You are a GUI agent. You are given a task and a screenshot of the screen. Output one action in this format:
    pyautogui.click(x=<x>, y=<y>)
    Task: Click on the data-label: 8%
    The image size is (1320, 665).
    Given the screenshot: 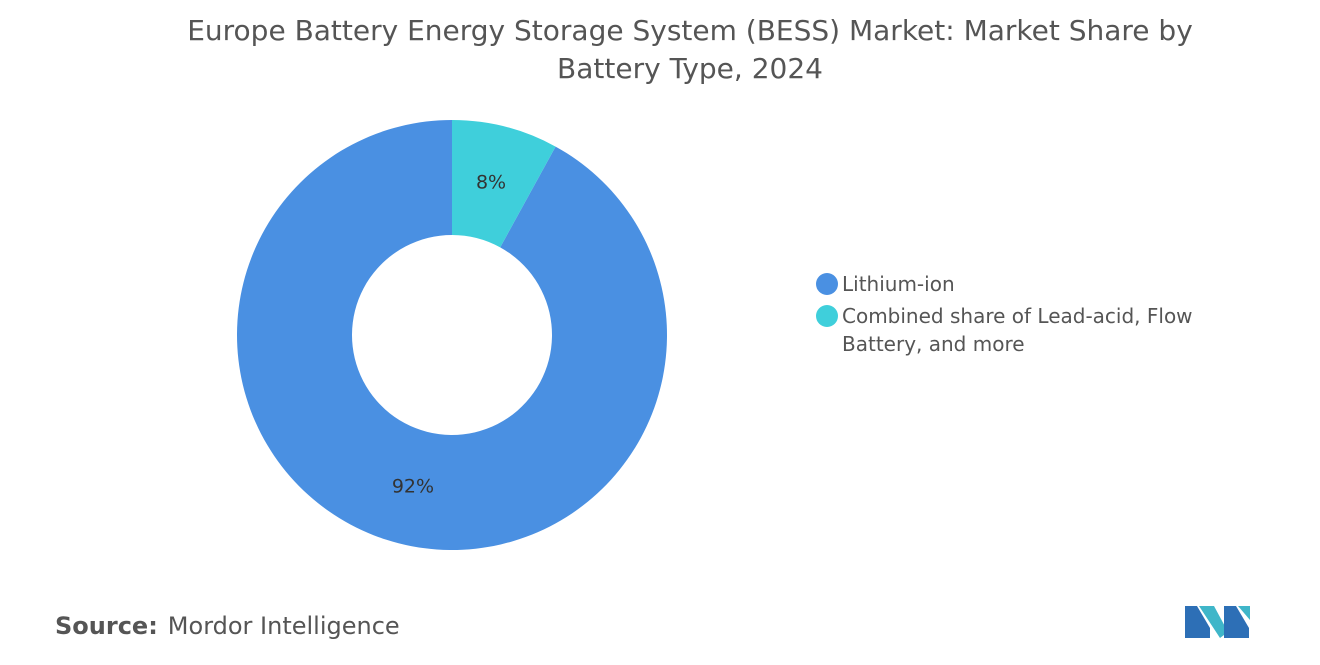 What is the action you would take?
    pyautogui.click(x=491, y=182)
    